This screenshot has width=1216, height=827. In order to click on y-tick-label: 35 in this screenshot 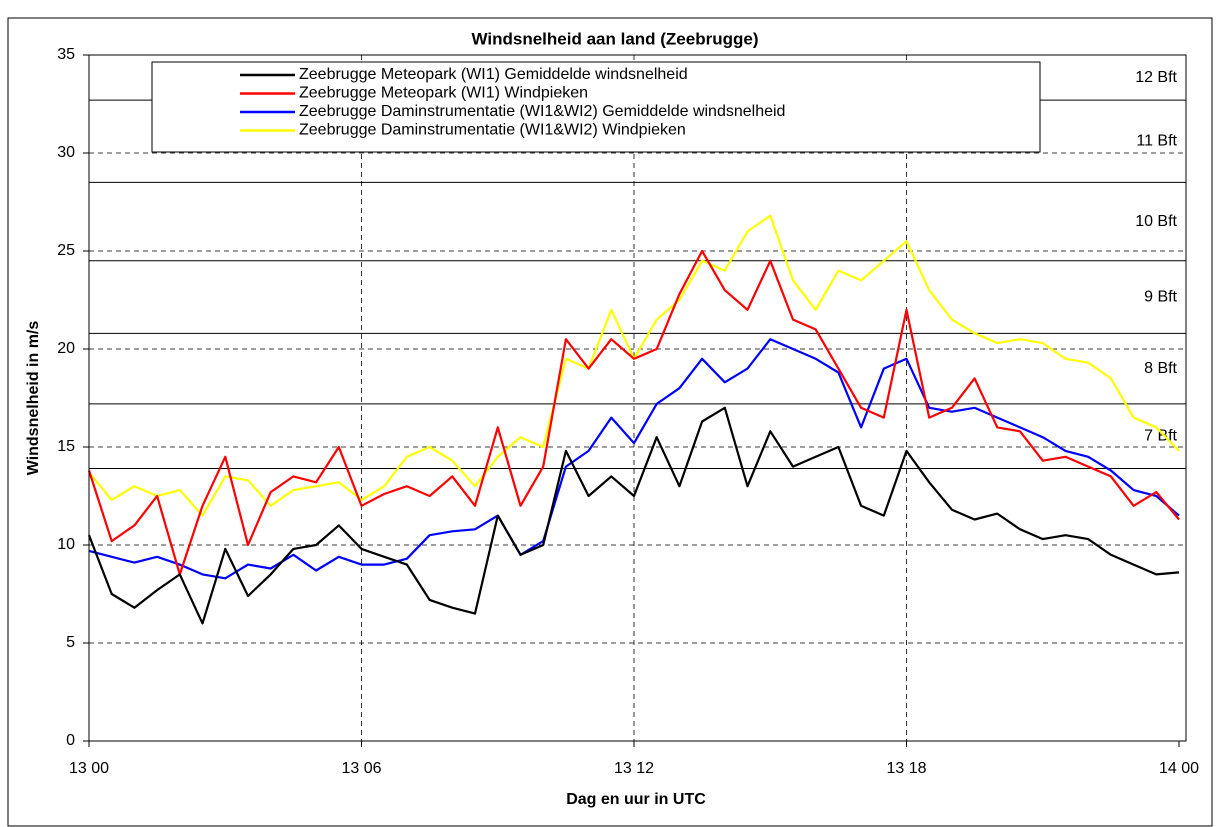, I will do `click(66, 54)`.